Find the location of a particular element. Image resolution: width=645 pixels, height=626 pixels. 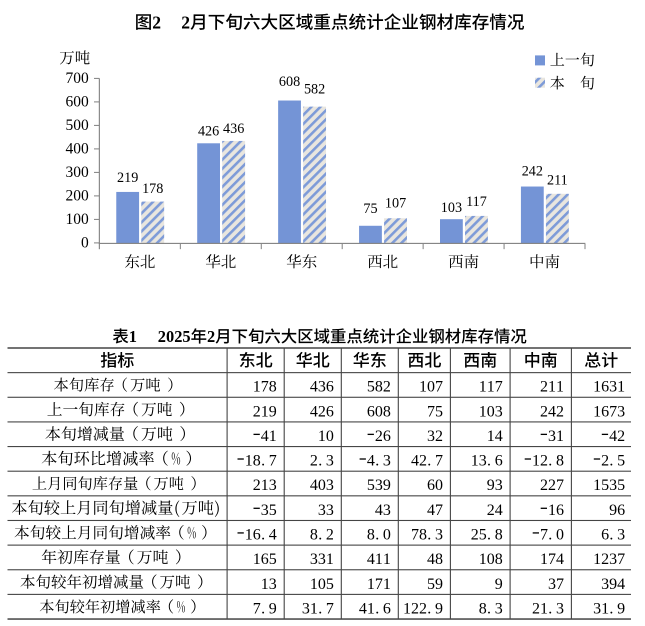

svg-text: 4.3 is located at coordinates (379, 461).